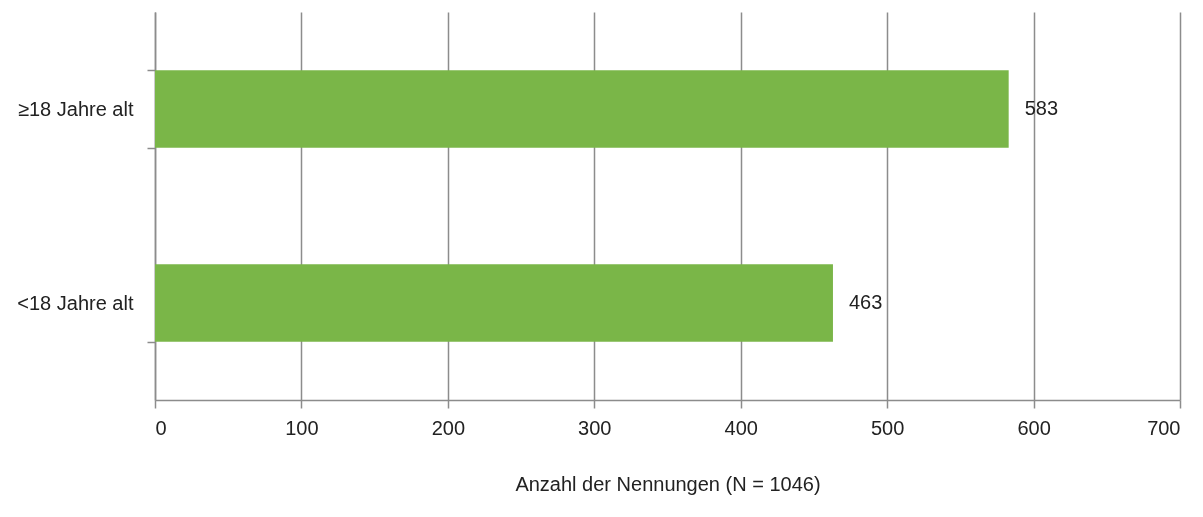 The width and height of the screenshot is (1203, 517). Describe the element at coordinates (887, 427) in the screenshot. I see `x-tick-label: 500` at that location.